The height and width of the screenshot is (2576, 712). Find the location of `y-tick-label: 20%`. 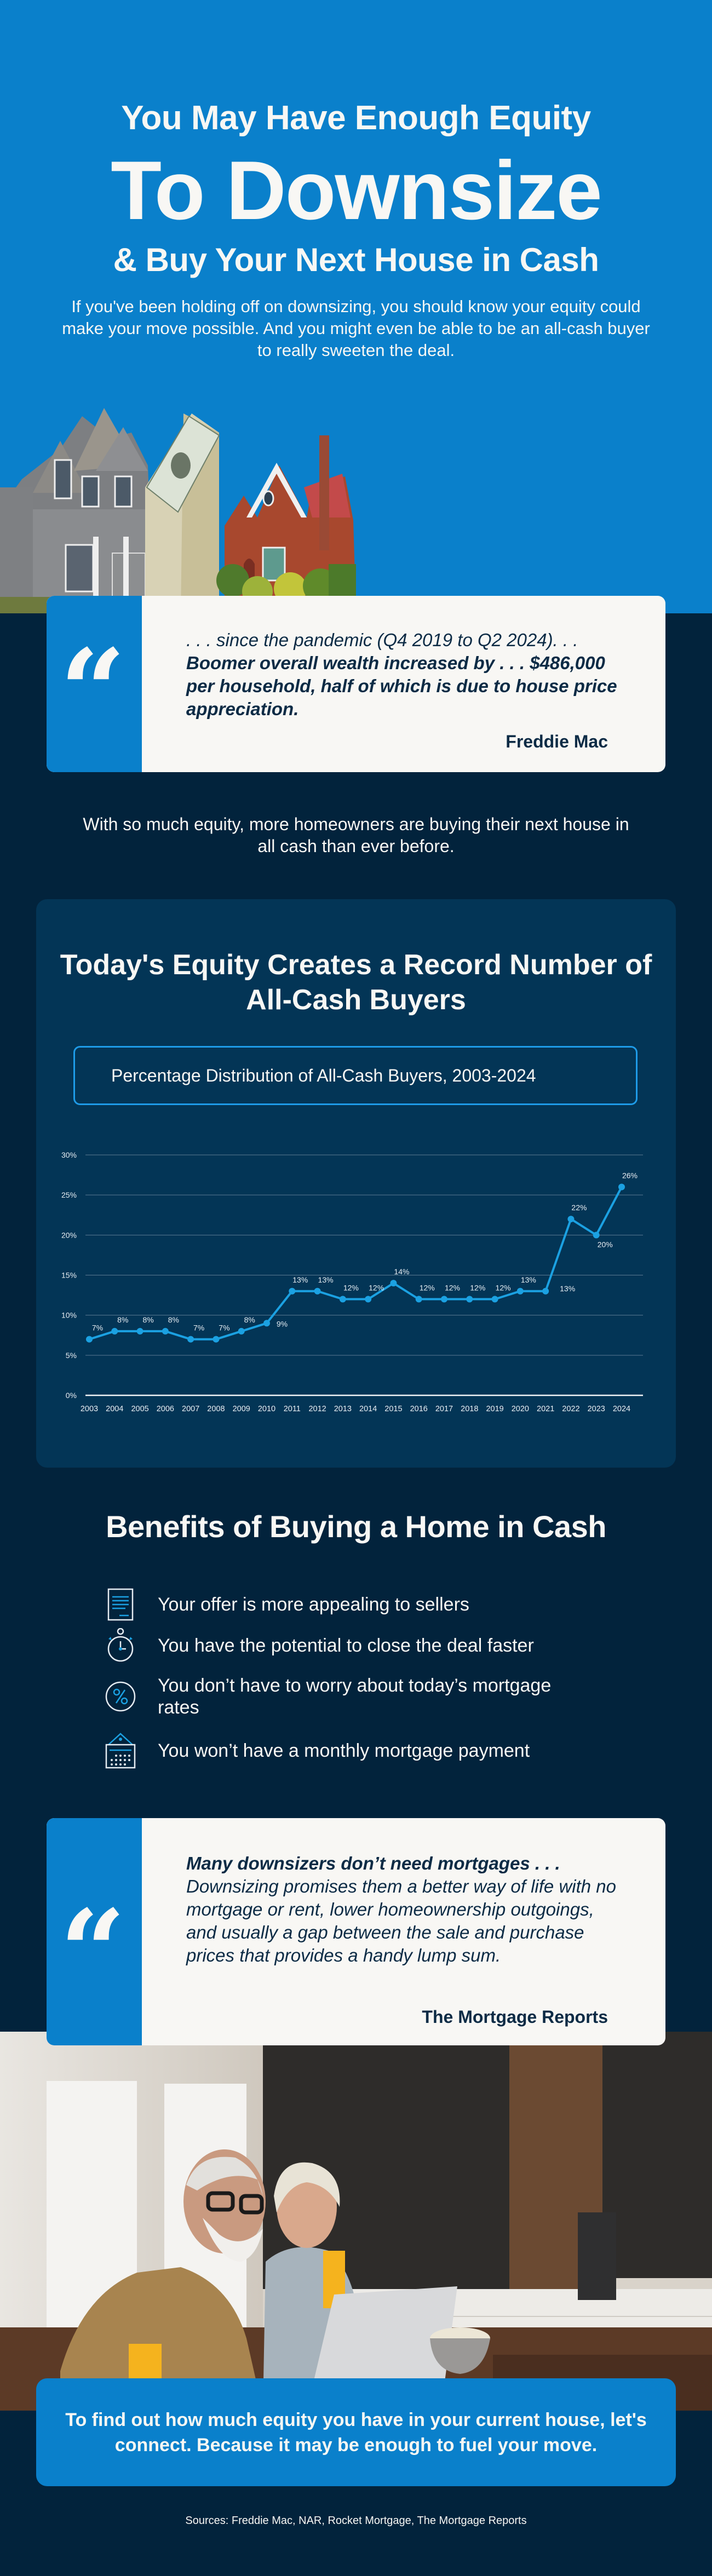

y-tick-label: 20% is located at coordinates (69, 1235).